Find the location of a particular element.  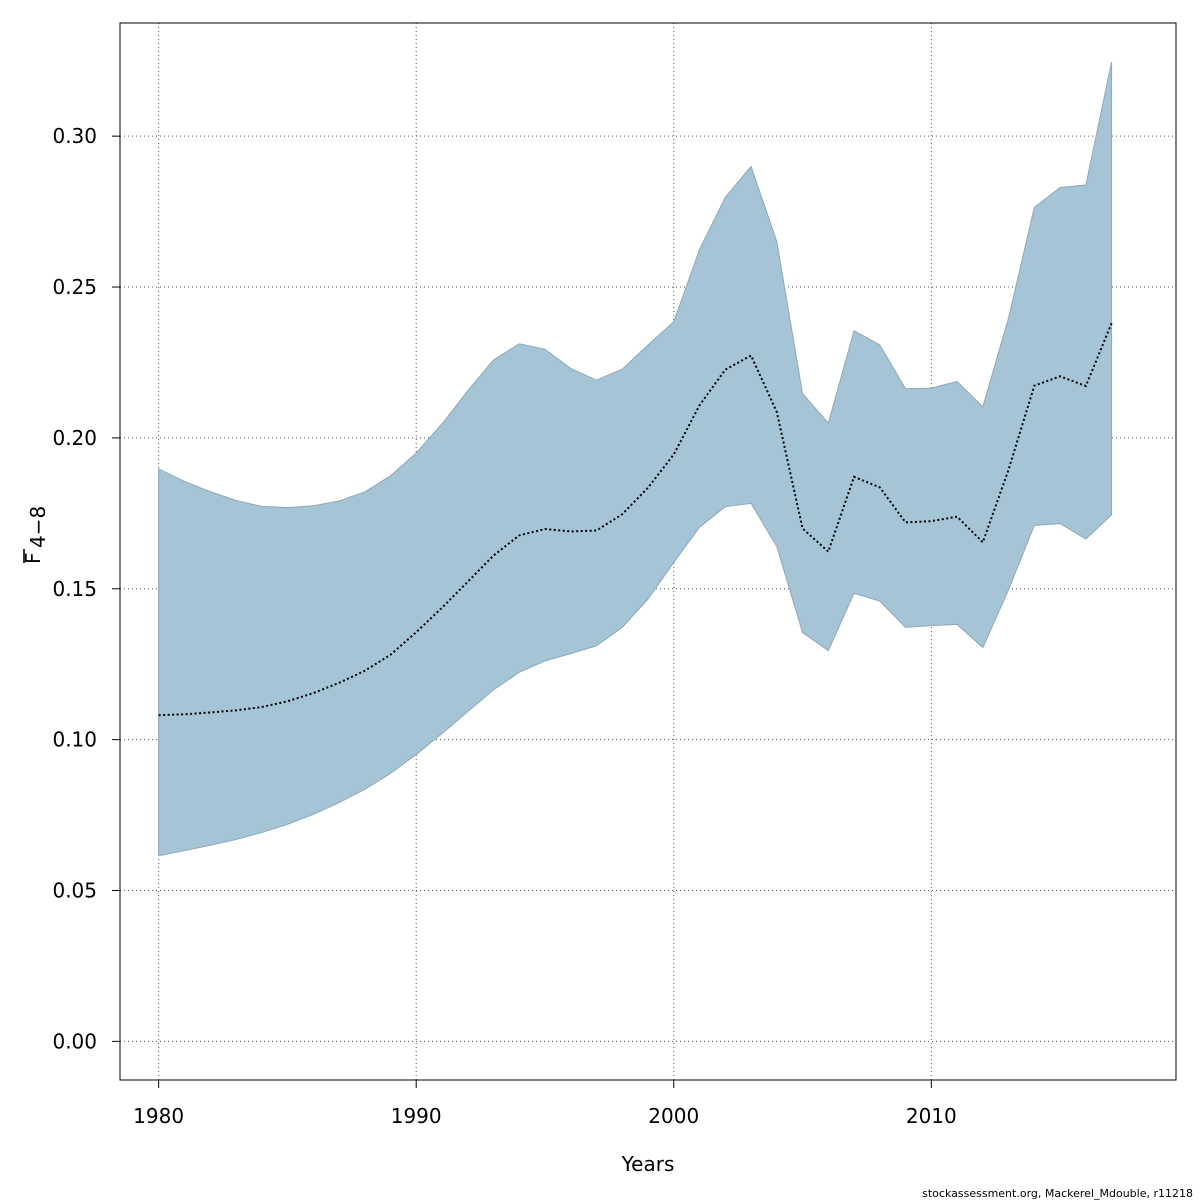

y-tick-label-0.30: 0.30 is located at coordinates (74, 136).